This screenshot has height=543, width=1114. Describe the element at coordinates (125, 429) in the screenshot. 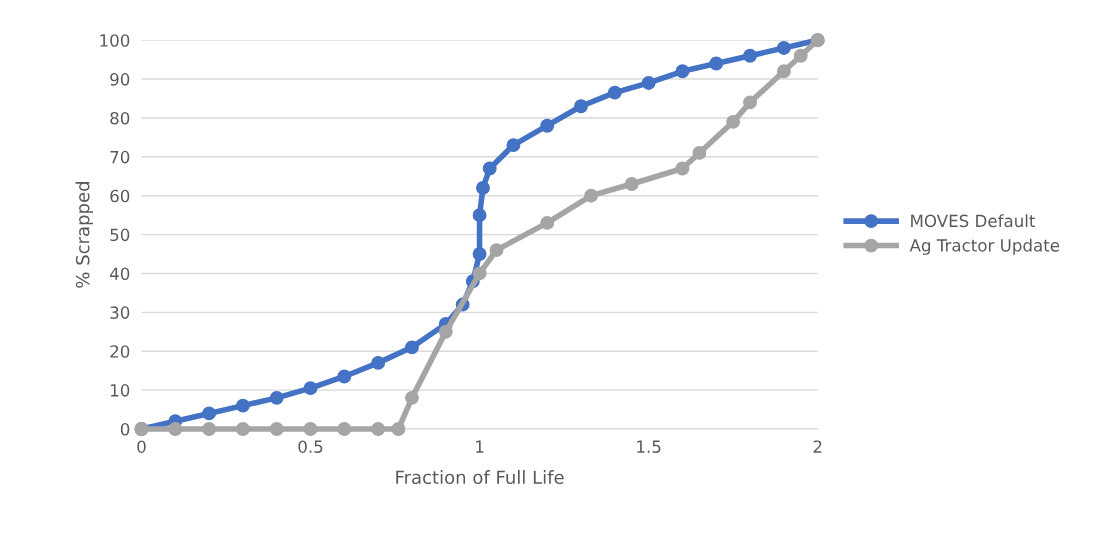

I see `y-tick-label: 0` at that location.